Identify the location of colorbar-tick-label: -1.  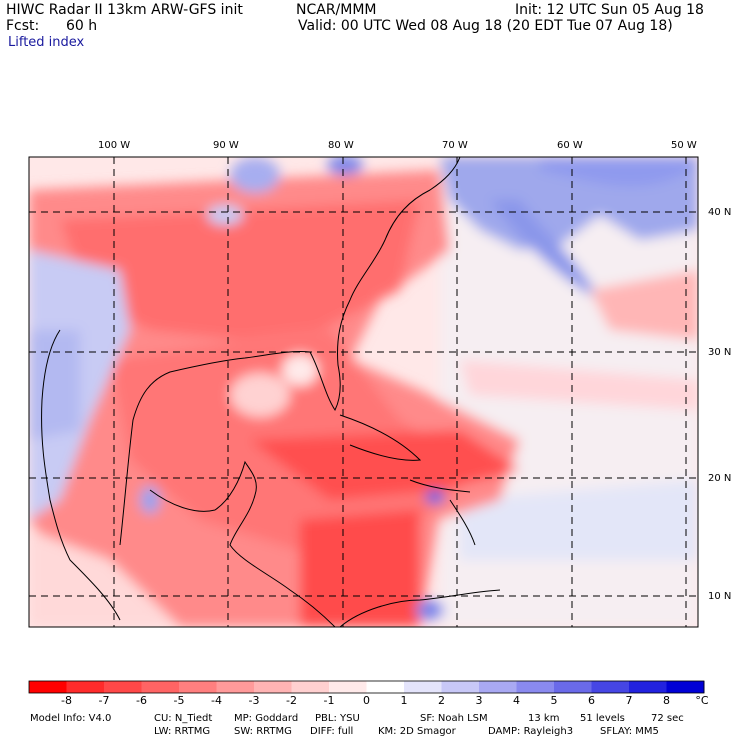
(329, 700).